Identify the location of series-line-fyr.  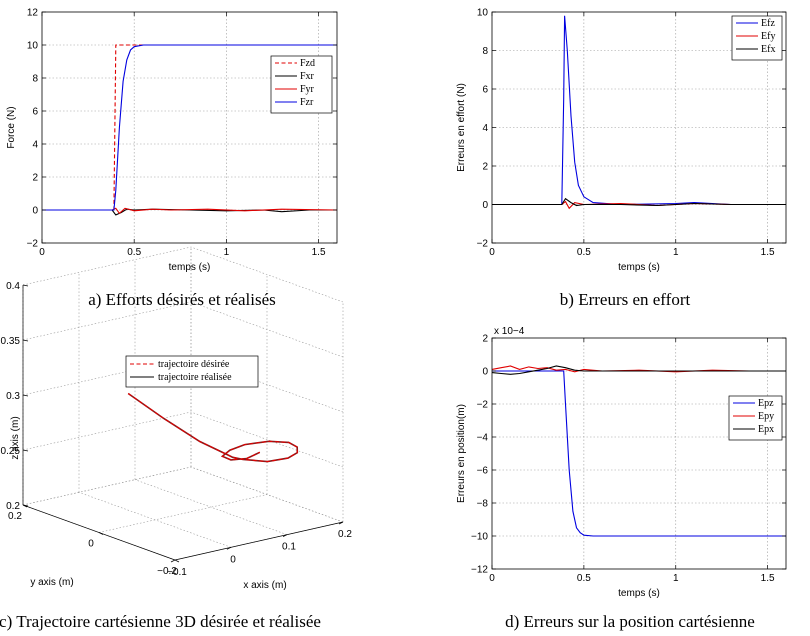
(190, 211).